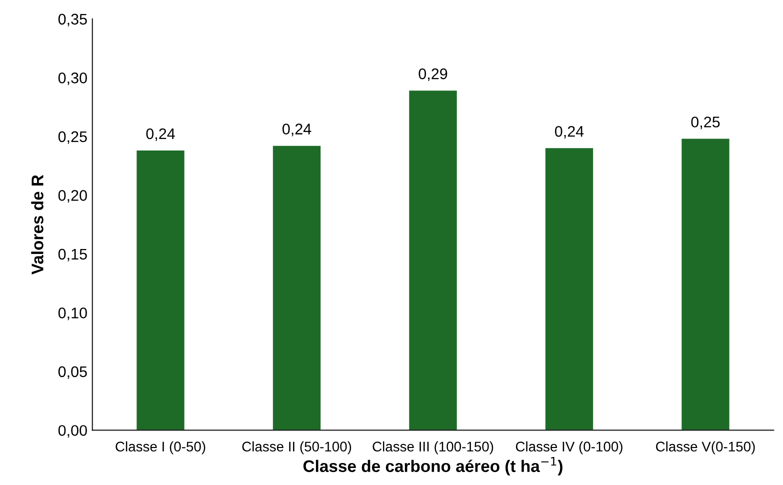 The width and height of the screenshot is (783, 485). What do you see at coordinates (72, 79) in the screenshot?
I see `y-tick-label: 0,30` at bounding box center [72, 79].